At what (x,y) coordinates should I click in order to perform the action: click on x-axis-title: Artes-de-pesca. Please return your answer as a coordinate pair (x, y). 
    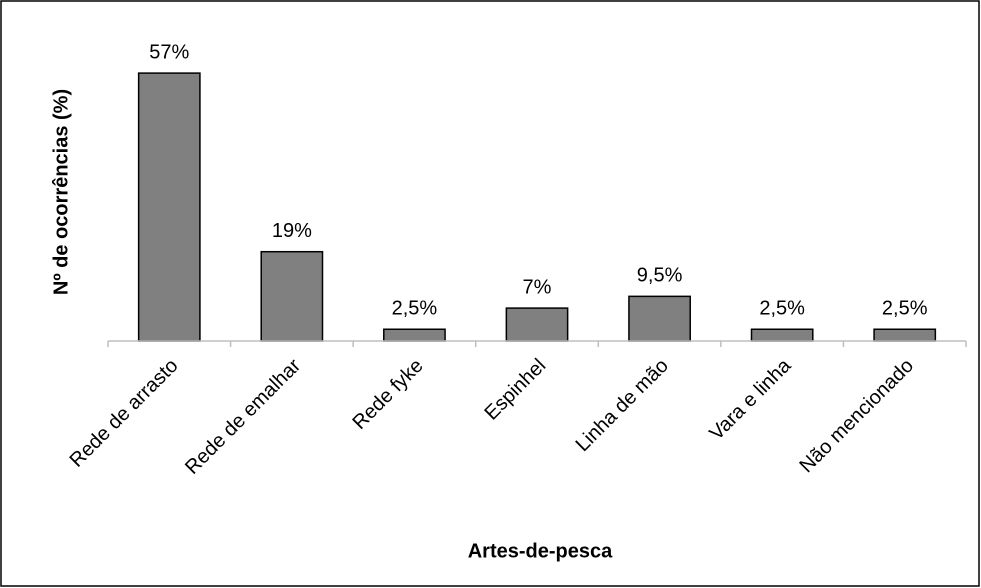
    Looking at the image, I should click on (540, 551).